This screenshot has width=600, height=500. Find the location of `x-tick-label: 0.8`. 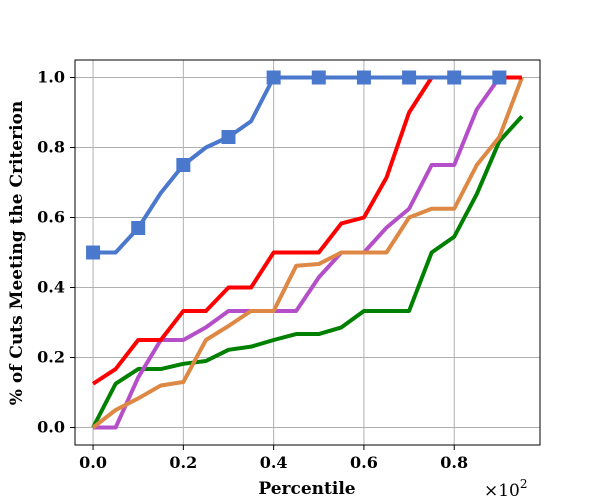

x-tick-label: 0.8 is located at coordinates (454, 462).